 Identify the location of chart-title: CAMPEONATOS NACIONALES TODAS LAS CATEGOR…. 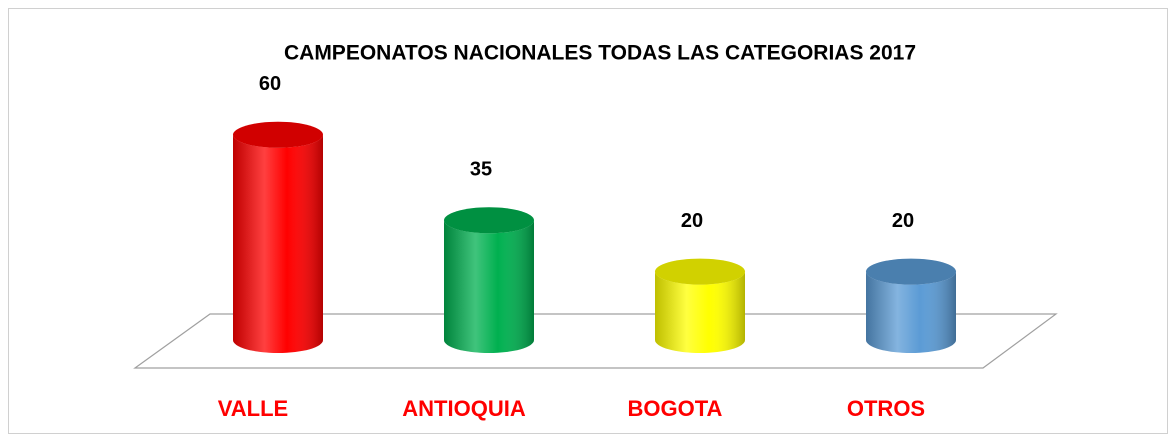
(600, 53).